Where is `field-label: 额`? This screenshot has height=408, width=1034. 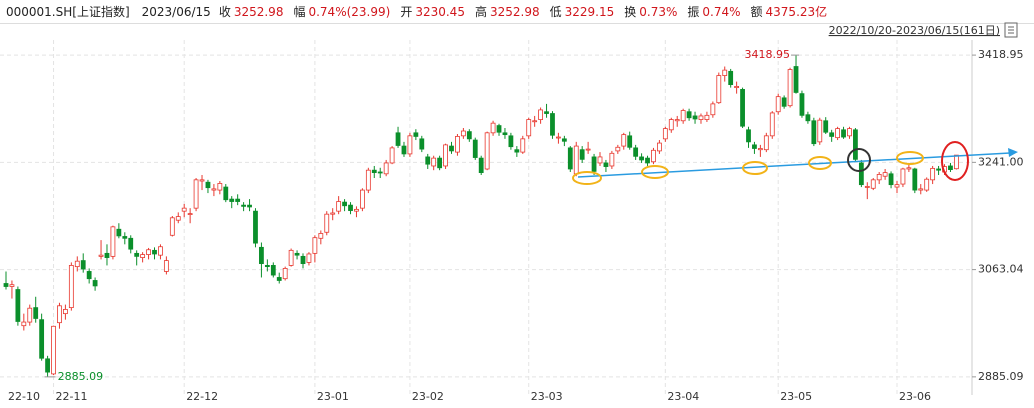 field-label: 额 is located at coordinates (756, 12).